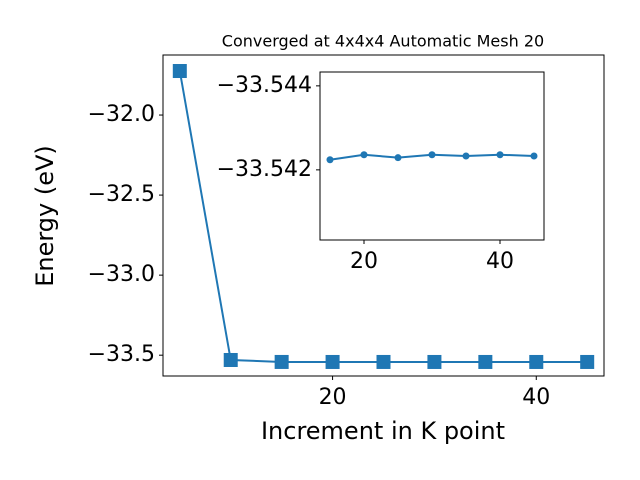 The image size is (640, 480). I want to click on y-axis-label: Energy (eV), so click(45, 216).